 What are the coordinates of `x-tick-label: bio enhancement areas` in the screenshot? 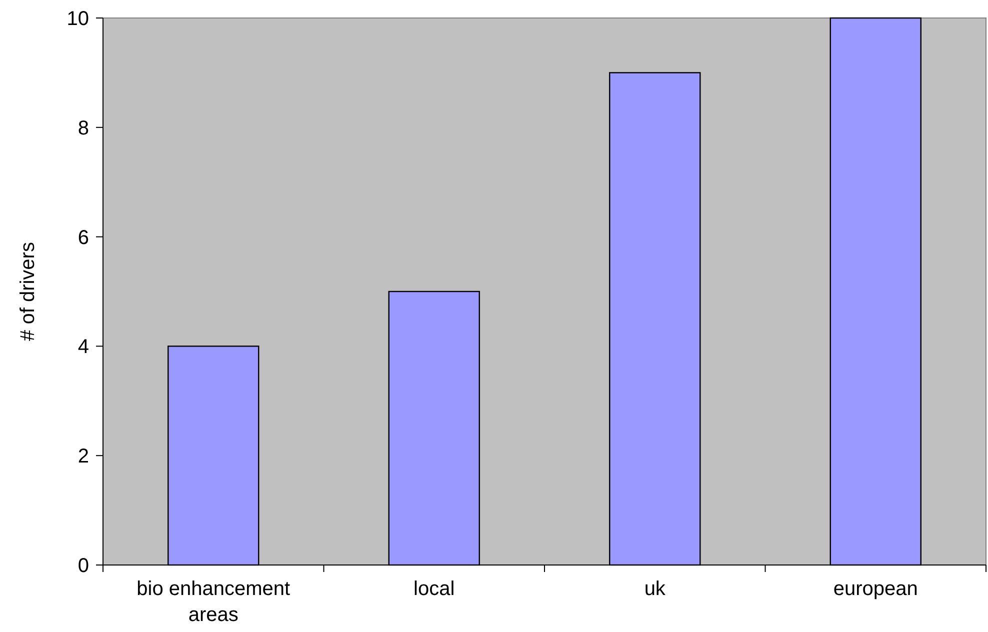 It's located at (213, 602).